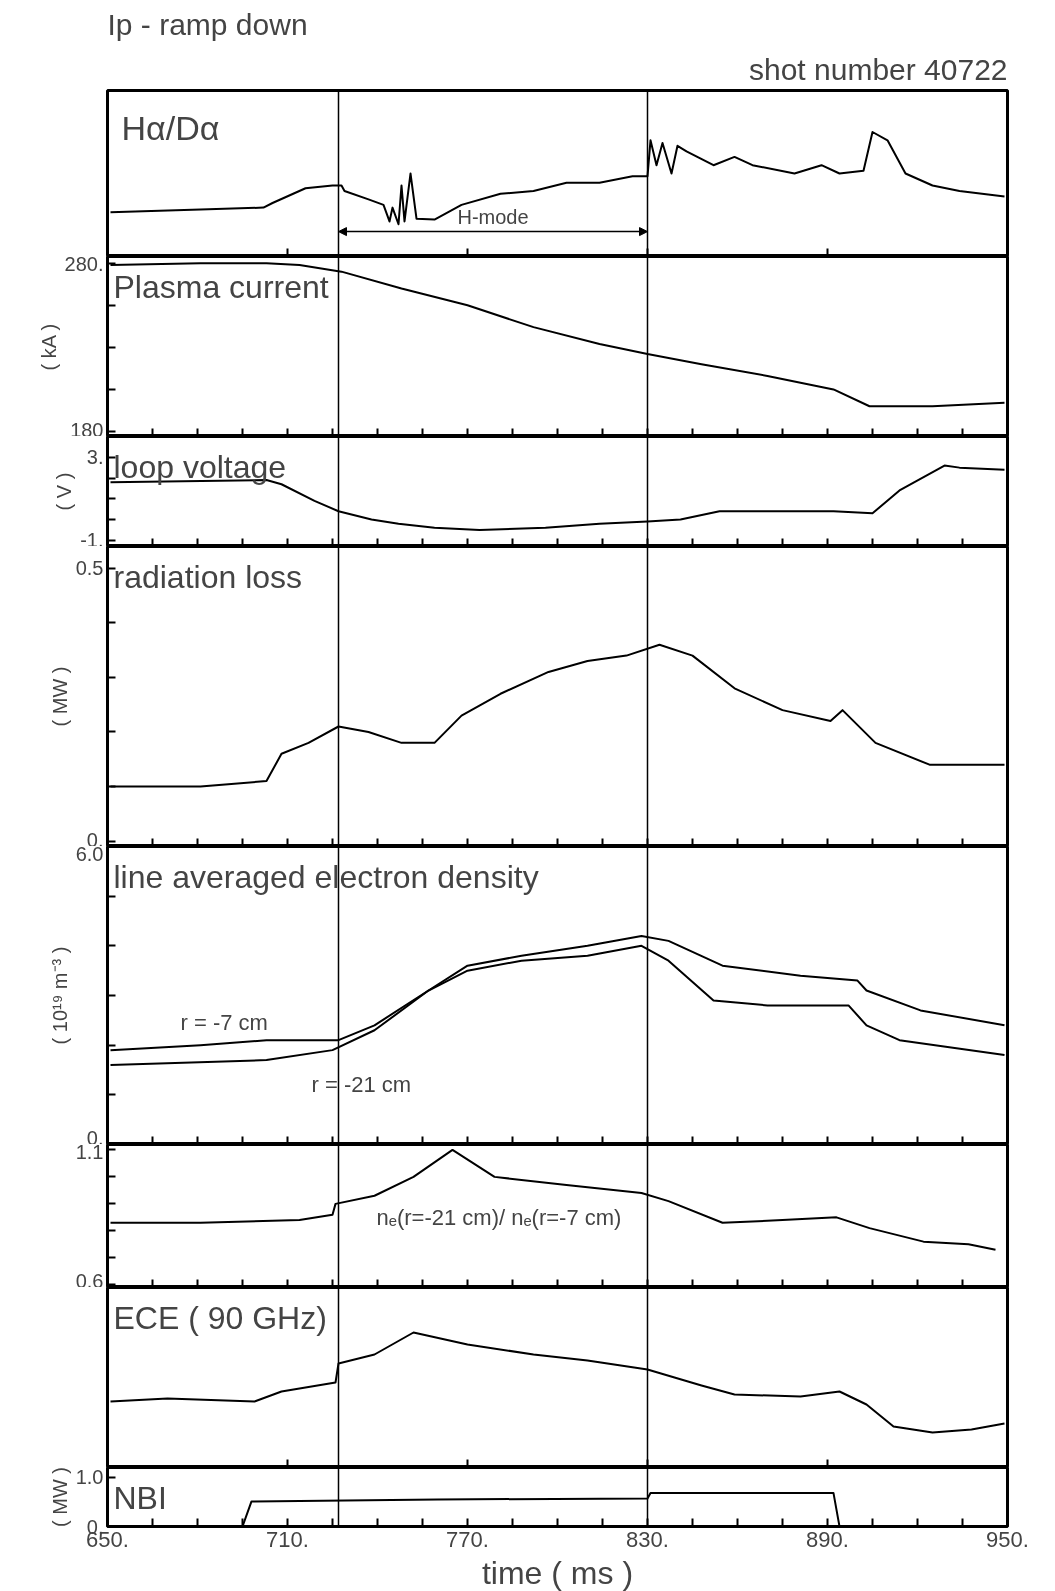 This screenshot has width=1055, height=1591. I want to click on y-tick-label: 0.5, so click(89, 568).